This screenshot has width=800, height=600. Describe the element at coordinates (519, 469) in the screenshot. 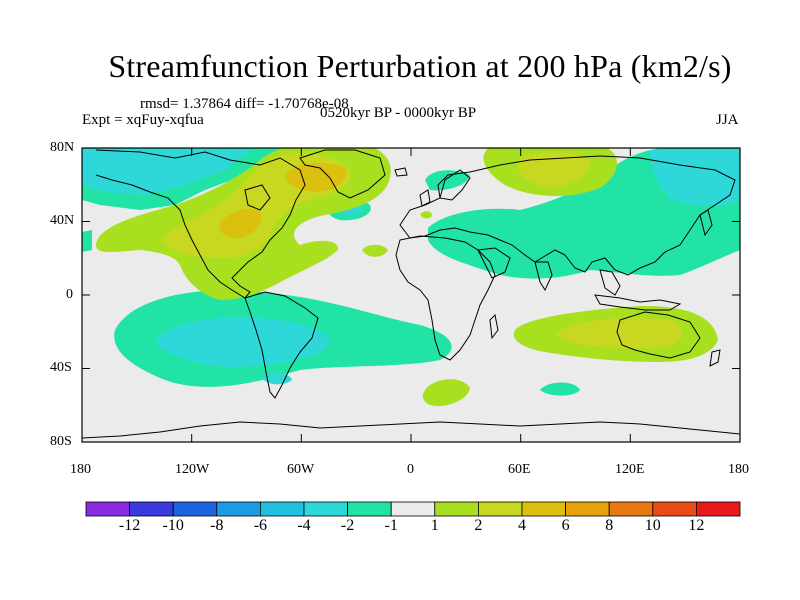

I see `lon-label-60e: 60E` at that location.